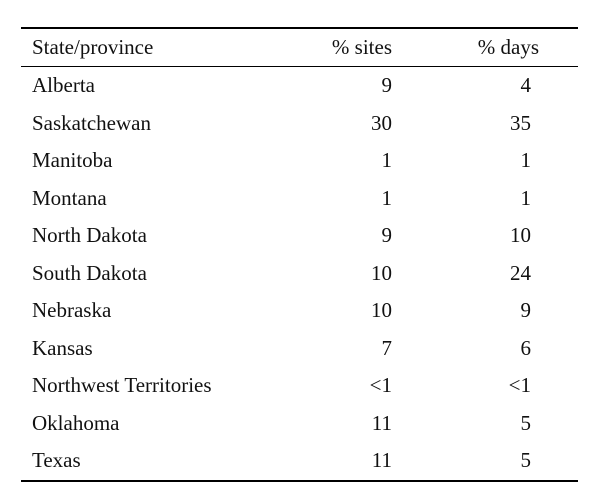 Image resolution: width=597 pixels, height=502 pixels. What do you see at coordinates (91, 122) in the screenshot?
I see `cell-state: Saskatchewan` at bounding box center [91, 122].